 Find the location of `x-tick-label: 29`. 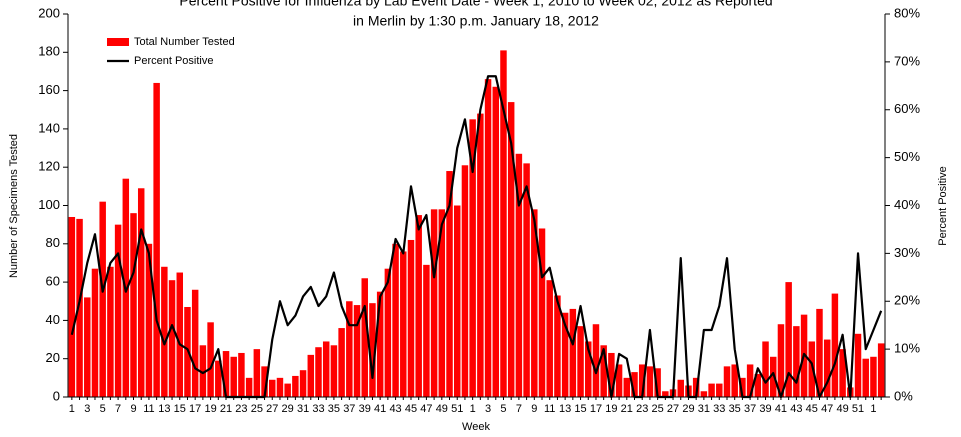

x-tick-label: 29 is located at coordinates (688, 409).